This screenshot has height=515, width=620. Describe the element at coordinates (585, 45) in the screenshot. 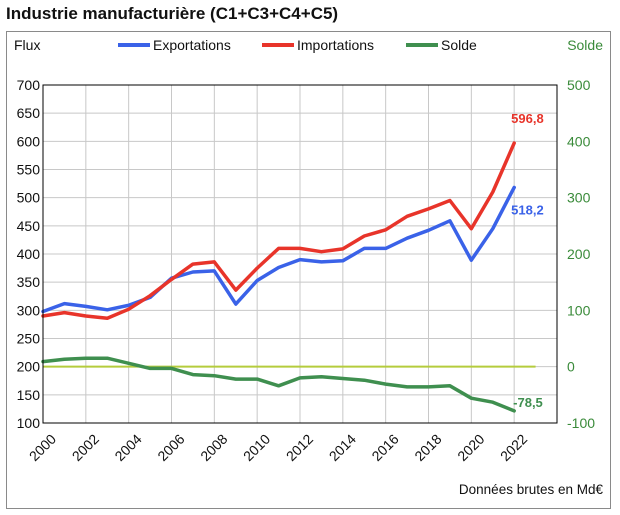

I see `right-axis-label: Solde` at that location.